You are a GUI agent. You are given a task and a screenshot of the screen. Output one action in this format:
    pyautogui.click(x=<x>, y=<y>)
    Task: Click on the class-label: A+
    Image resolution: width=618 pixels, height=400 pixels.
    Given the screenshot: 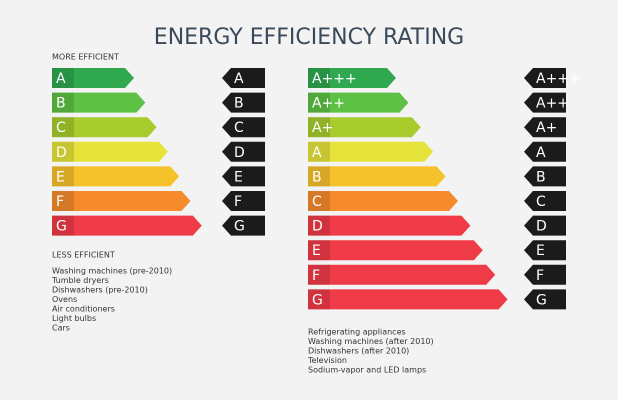 What is the action you would take?
    pyautogui.click(x=322, y=128)
    